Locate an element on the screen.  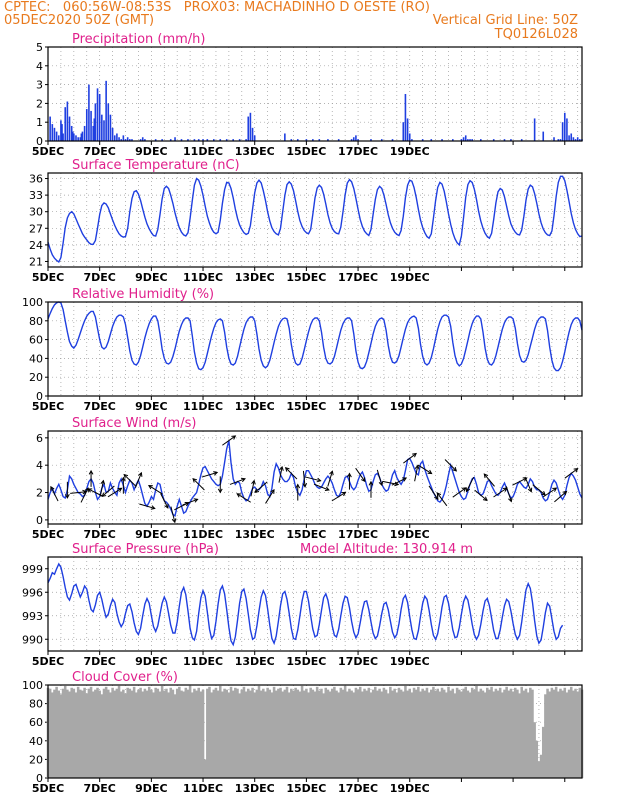
x-tick-label: 19DEC is located at coordinates (410, 151).